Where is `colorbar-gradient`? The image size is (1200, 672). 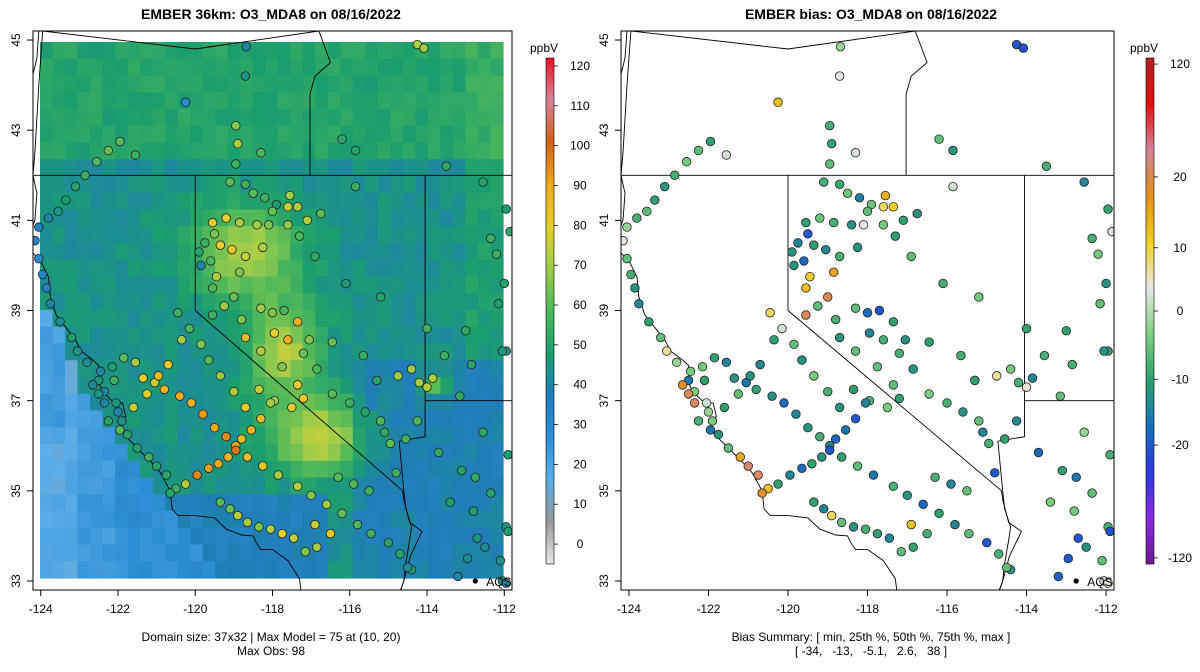 colorbar-gradient is located at coordinates (1150, 311).